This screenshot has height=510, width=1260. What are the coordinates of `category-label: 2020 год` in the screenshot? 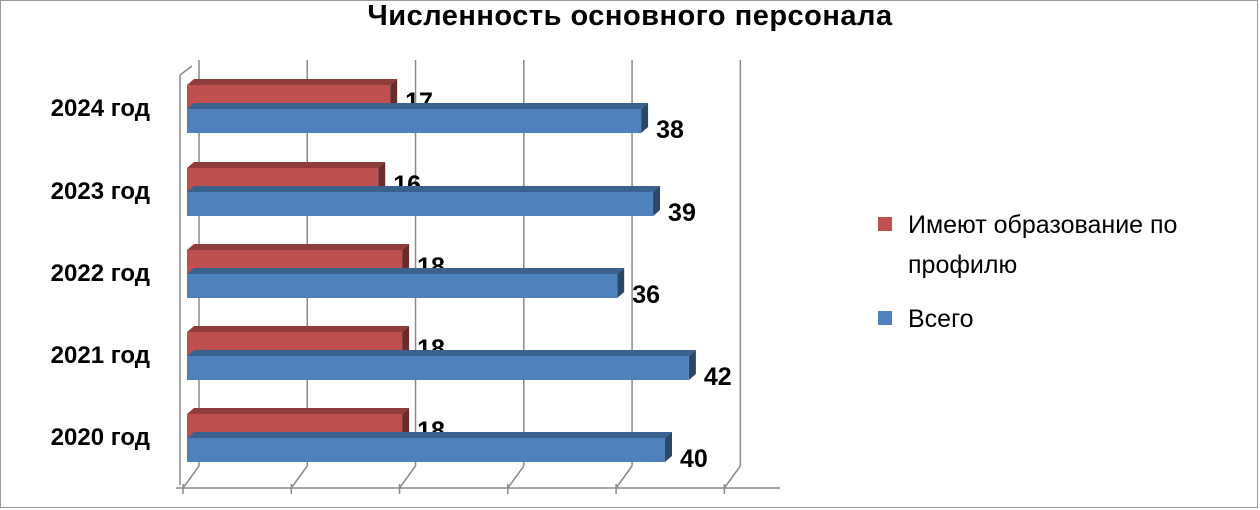 It's located at (100, 437).